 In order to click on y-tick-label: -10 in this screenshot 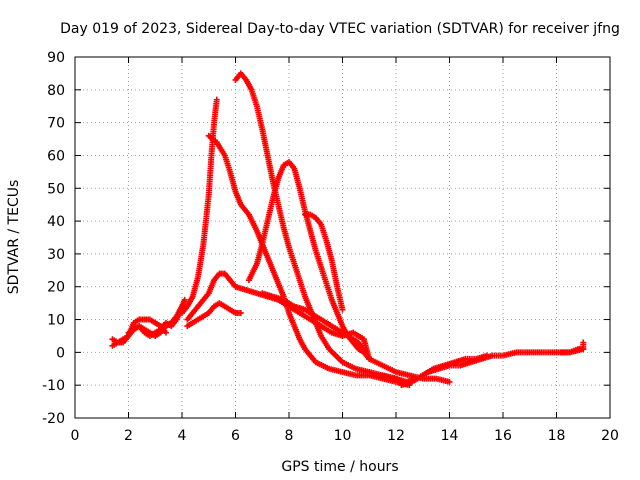, I will do `click(53, 386)`.